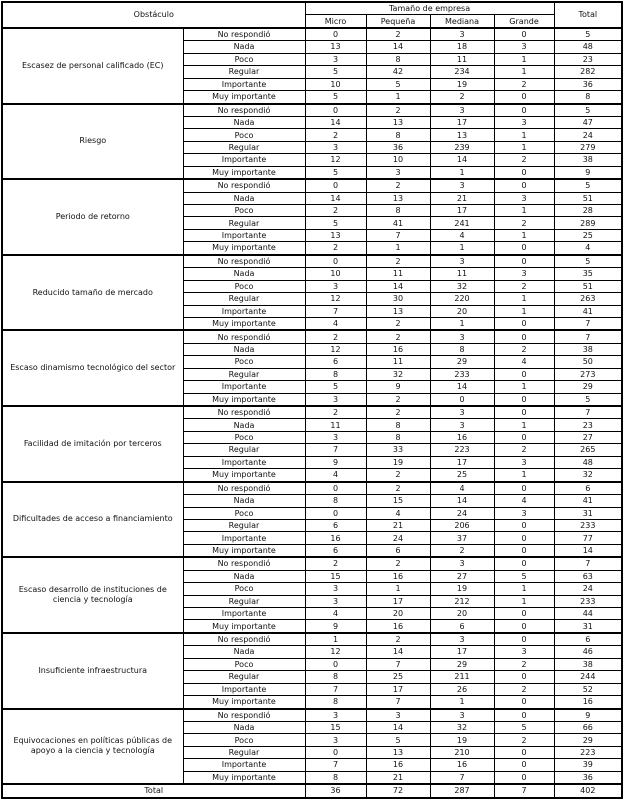  Describe the element at coordinates (398, 791) in the screenshot. I see `column-total-cell: 72` at that location.